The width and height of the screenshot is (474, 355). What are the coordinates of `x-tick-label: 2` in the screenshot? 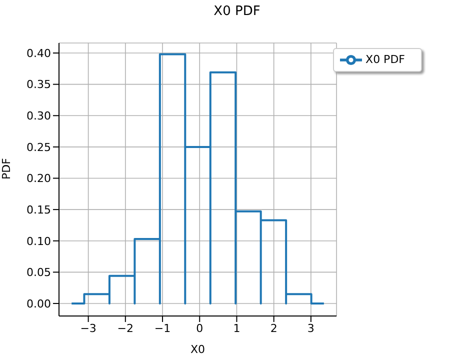 It's located at (274, 328).